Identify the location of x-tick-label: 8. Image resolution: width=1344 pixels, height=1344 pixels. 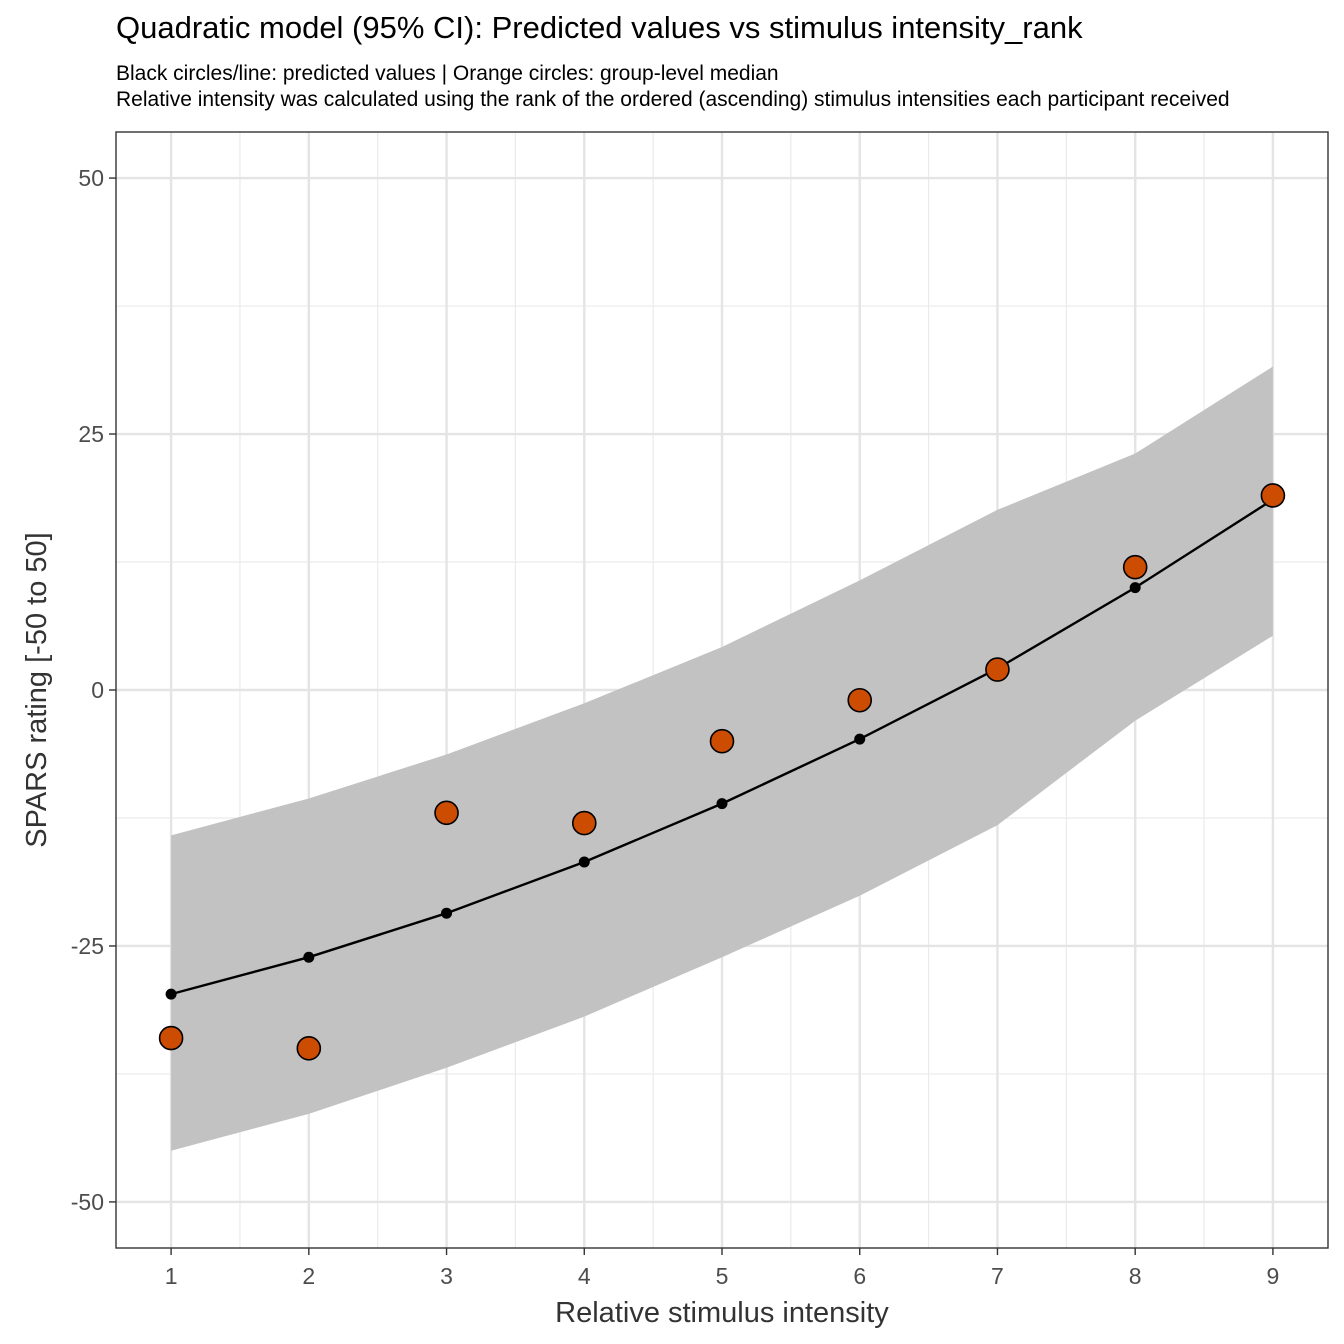
(1135, 1276).